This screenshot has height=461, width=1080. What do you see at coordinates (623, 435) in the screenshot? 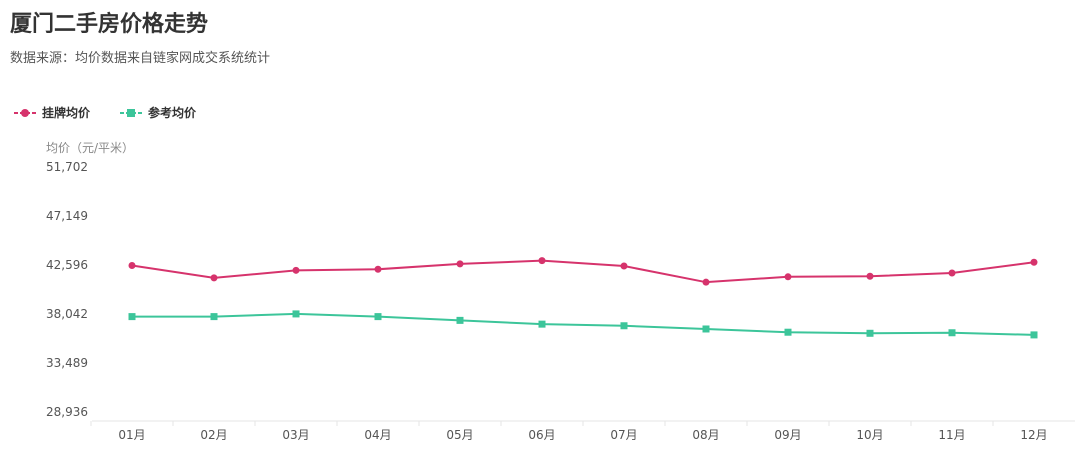
I see `x-tick-label: 07月` at bounding box center [623, 435].